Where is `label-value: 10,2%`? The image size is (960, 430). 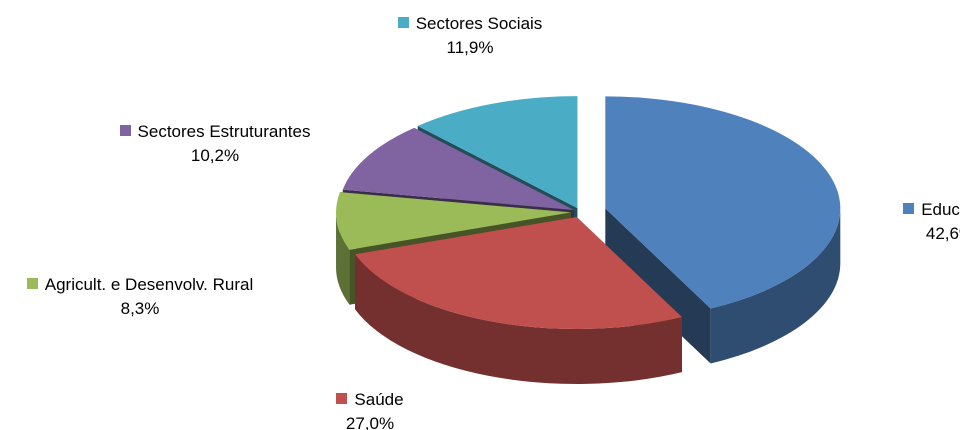 label-value: 10,2% is located at coordinates (215, 155).